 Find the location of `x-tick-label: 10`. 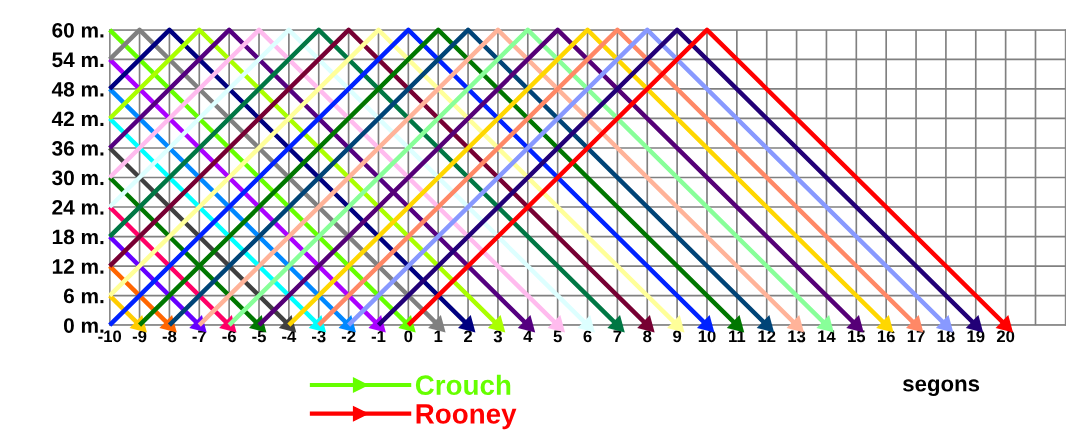

x-tick-label: 10 is located at coordinates (707, 336).